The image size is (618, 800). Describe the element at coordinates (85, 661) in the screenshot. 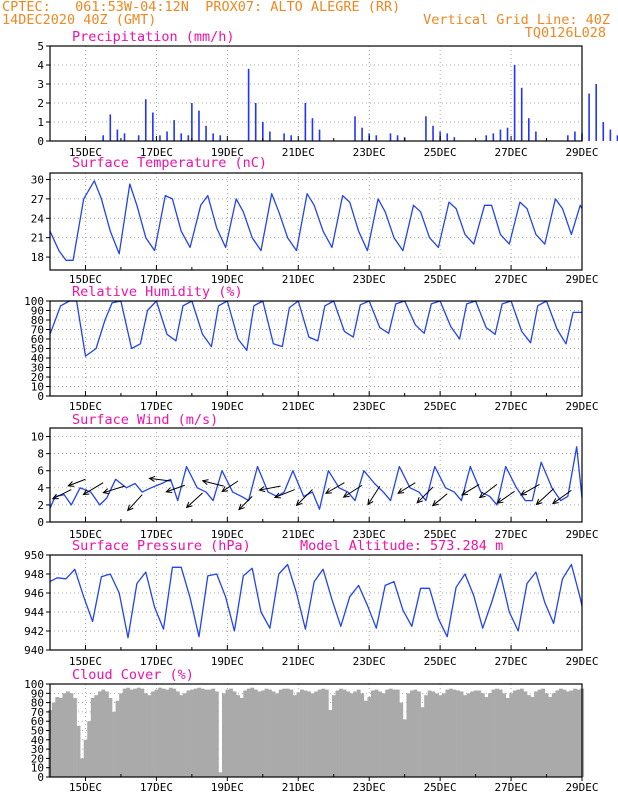

I see `x-tick-label: 15DEC` at that location.